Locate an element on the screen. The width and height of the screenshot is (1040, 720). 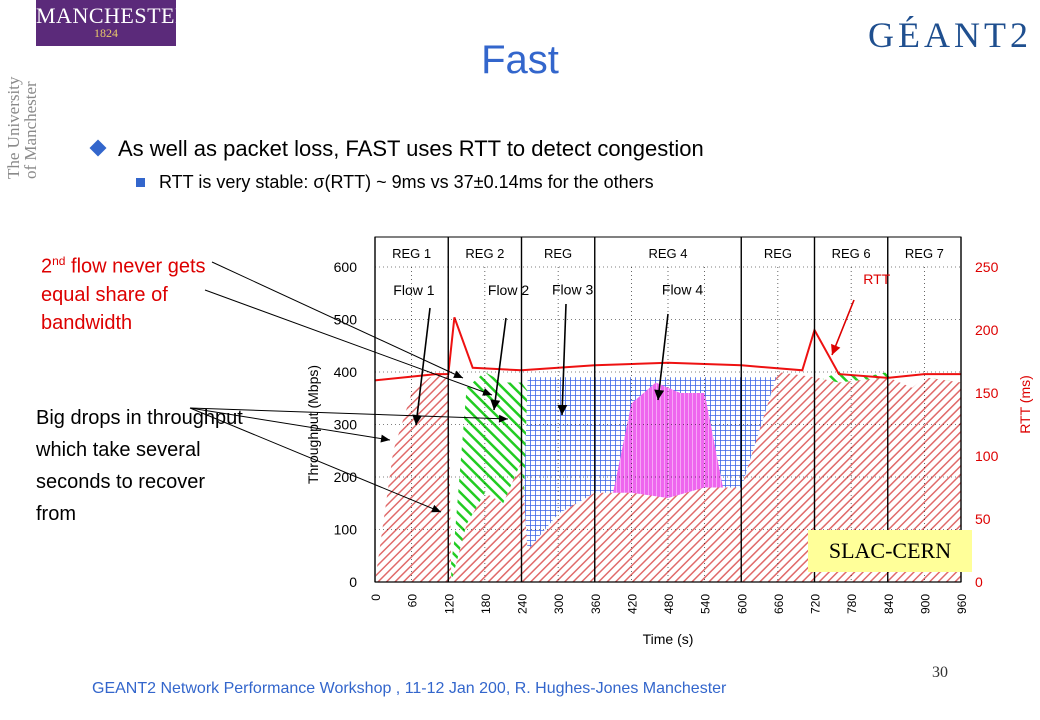
annotation-label: RTT is located at coordinates (876, 279).